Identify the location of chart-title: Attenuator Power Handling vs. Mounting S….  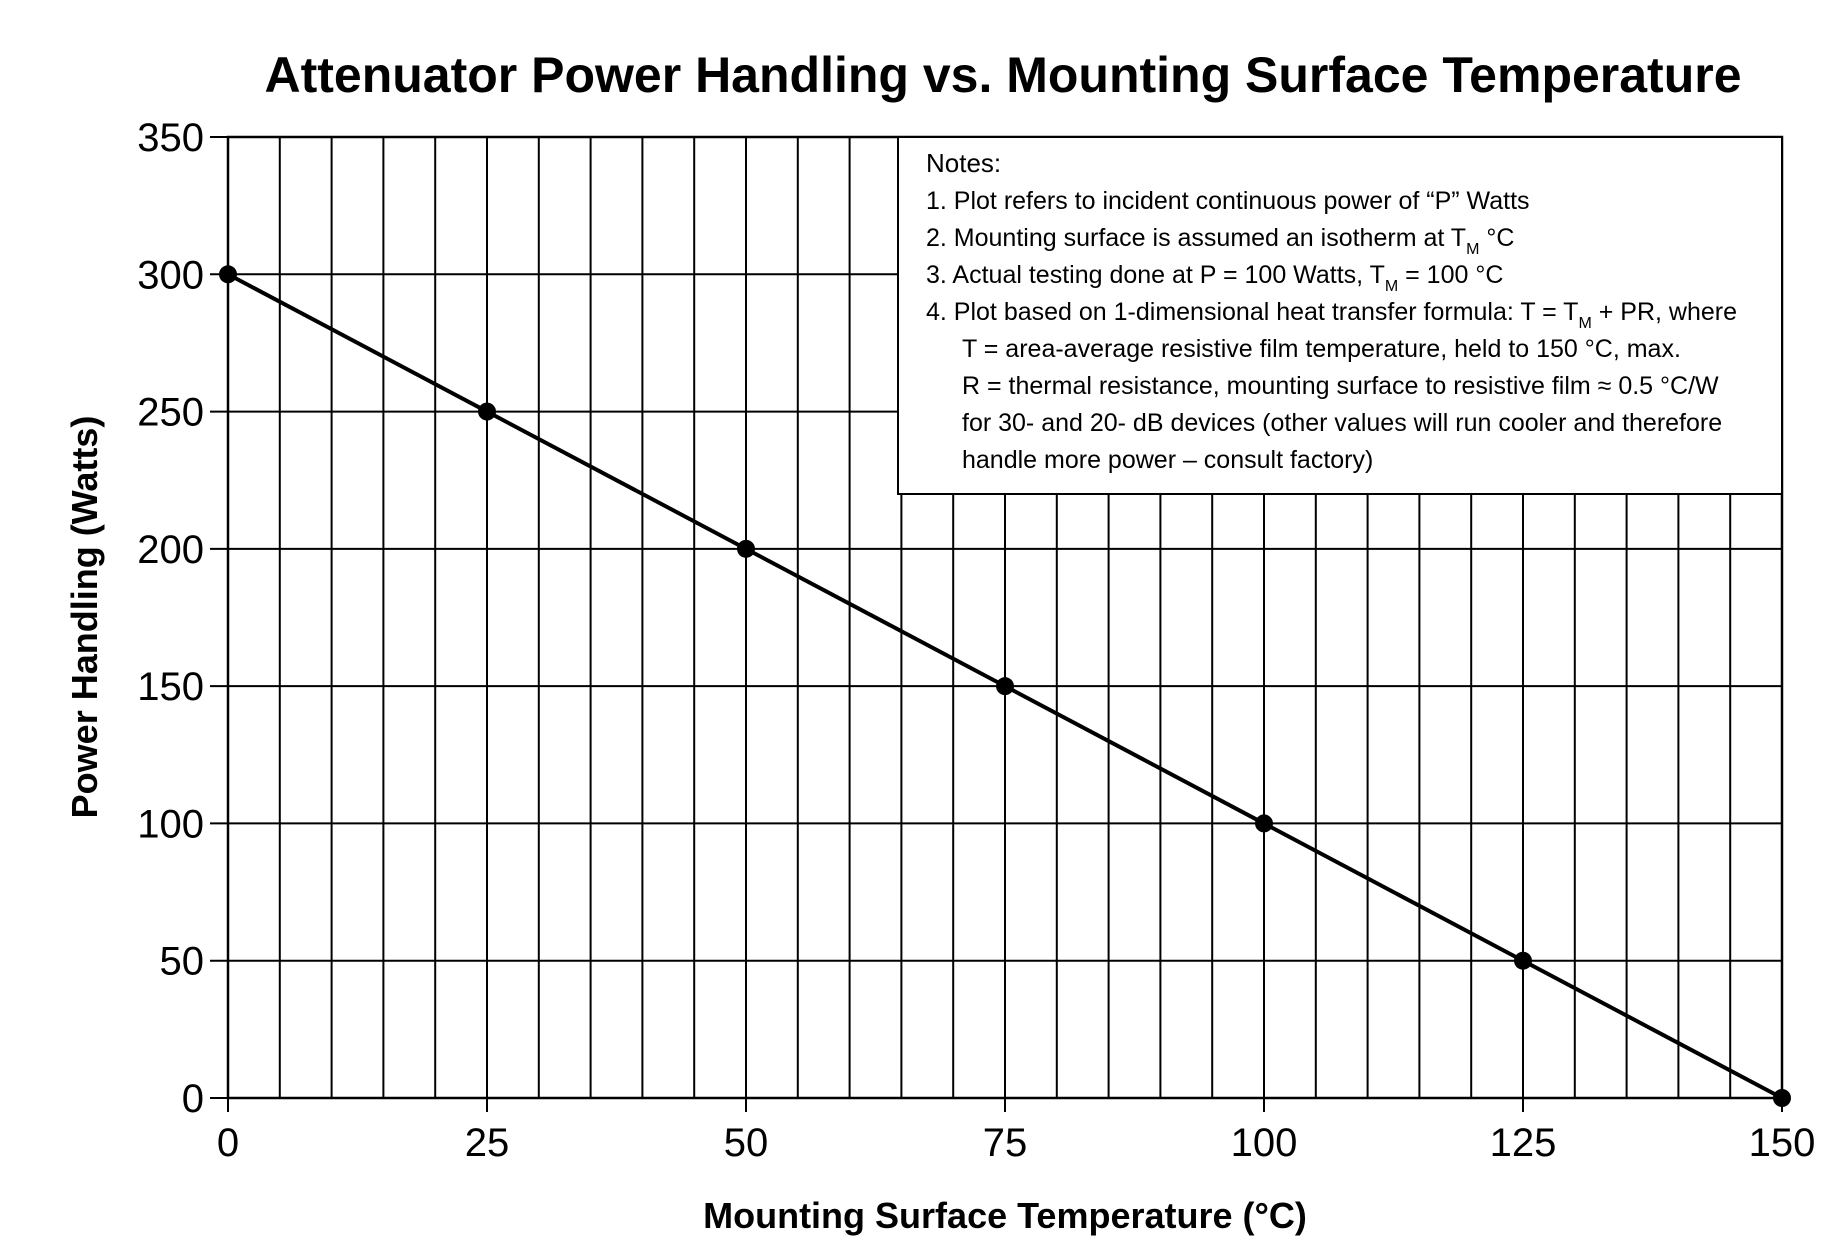
(1002, 75).